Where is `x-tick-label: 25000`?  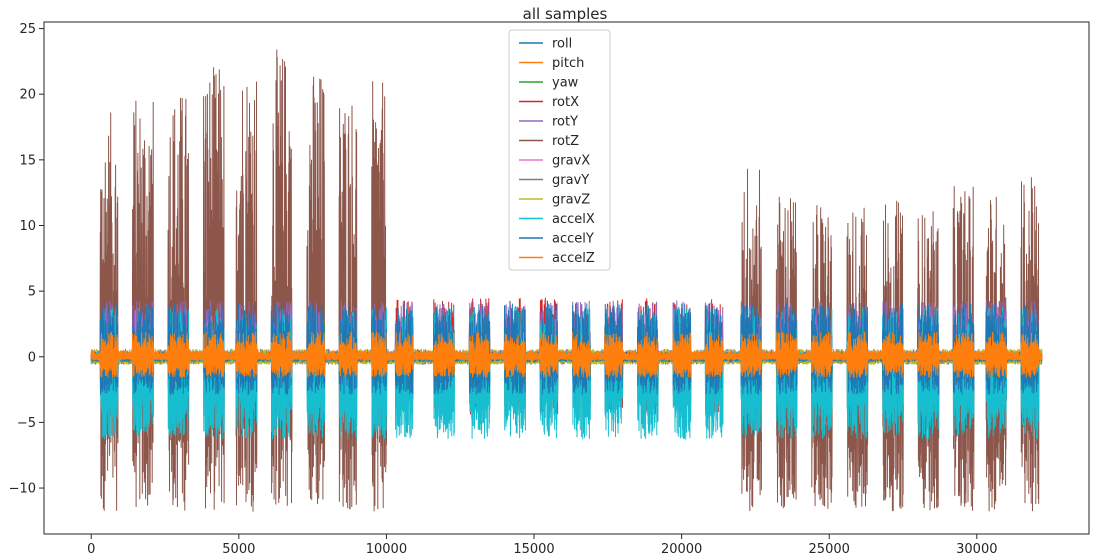 x-tick-label: 25000 is located at coordinates (829, 549).